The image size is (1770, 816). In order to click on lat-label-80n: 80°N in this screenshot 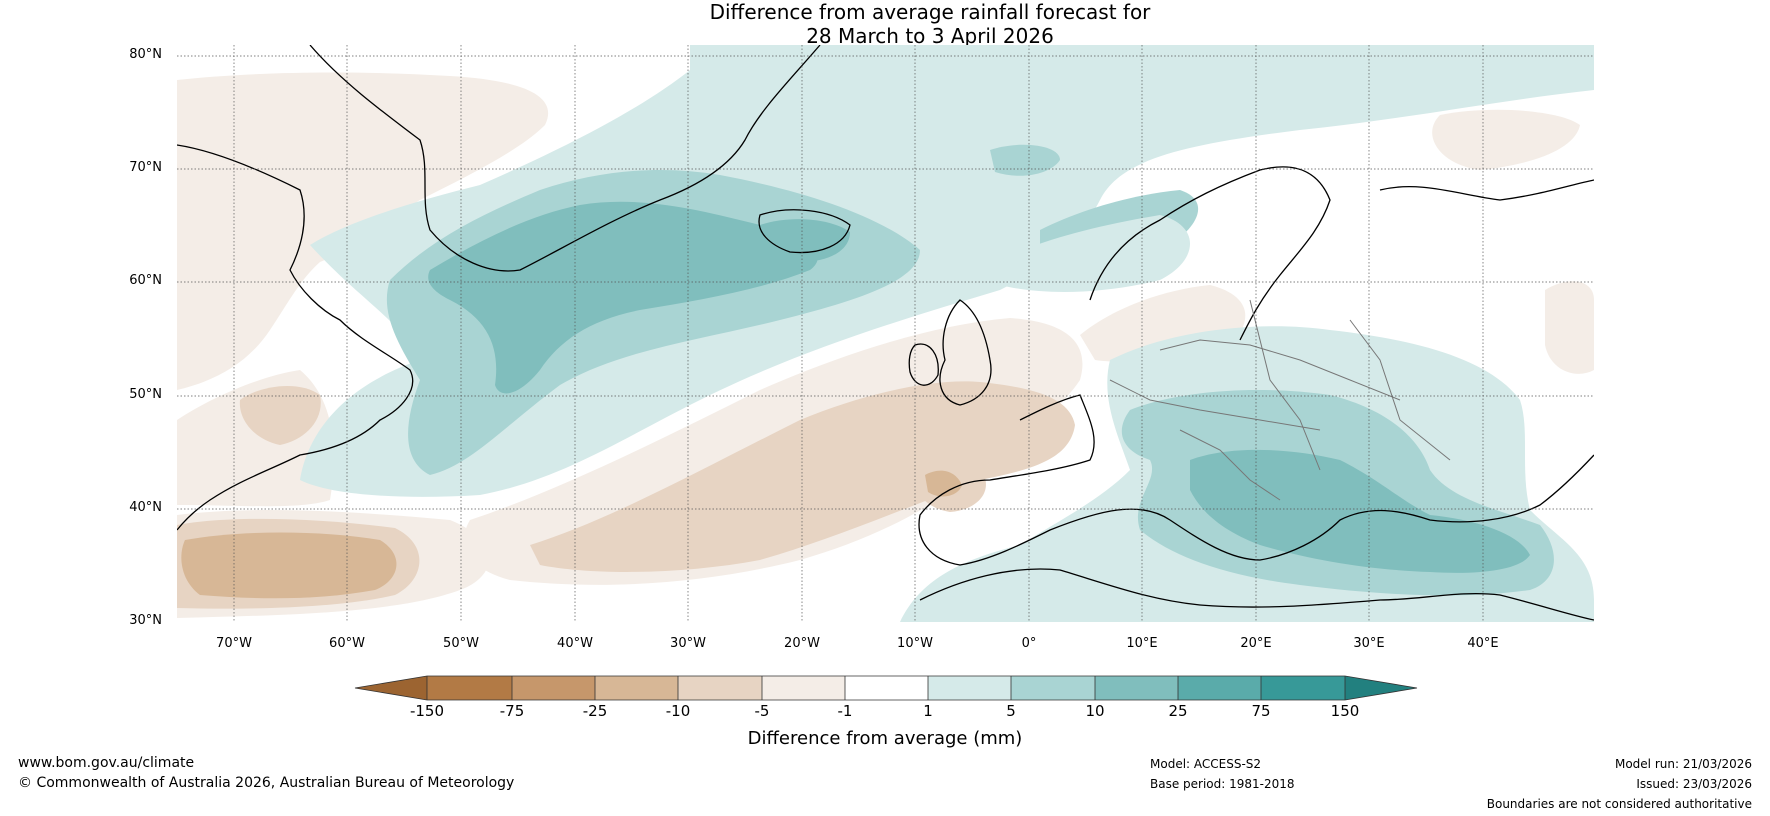, I will do `click(145, 54)`.